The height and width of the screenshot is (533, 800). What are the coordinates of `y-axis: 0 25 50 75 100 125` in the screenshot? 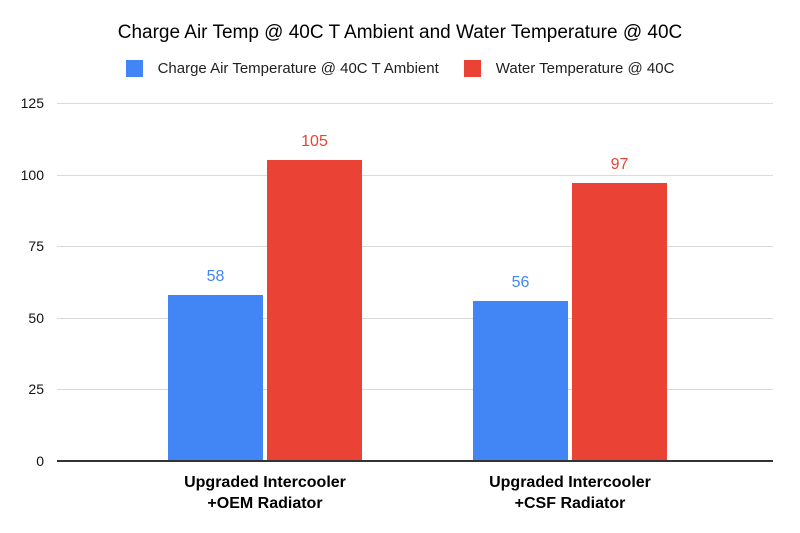 It's located at (22, 282).